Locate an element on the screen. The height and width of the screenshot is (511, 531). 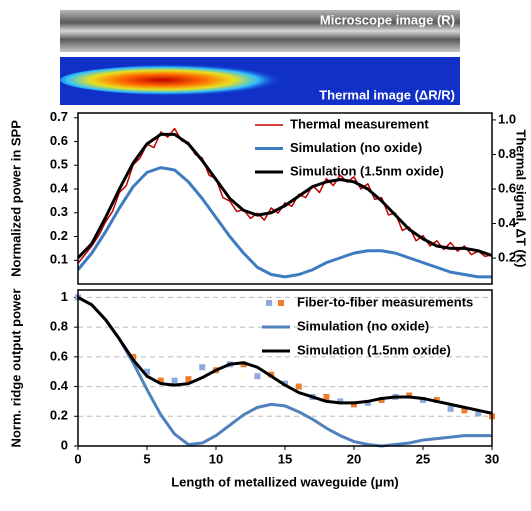
x-tick-label: 25 is located at coordinates (423, 458).